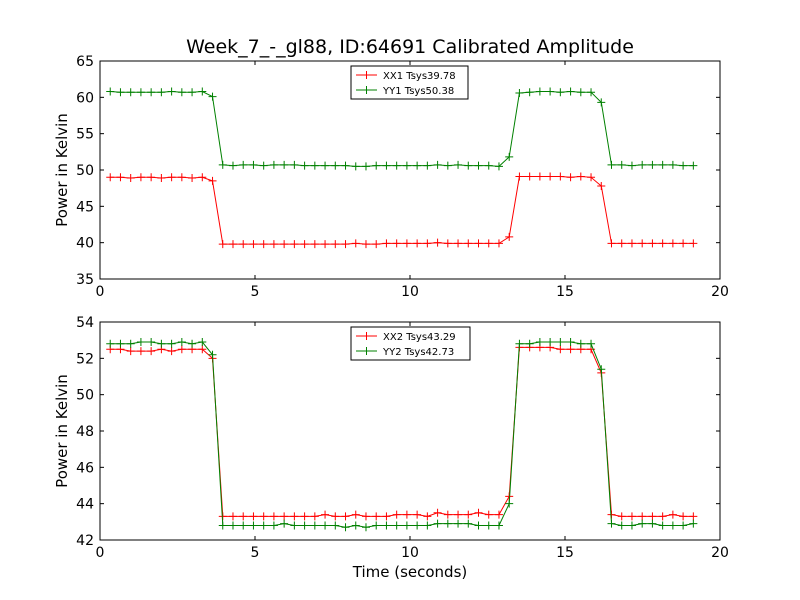 This screenshot has width=800, height=600. I want to click on x-tick-label: 15, so click(565, 292).